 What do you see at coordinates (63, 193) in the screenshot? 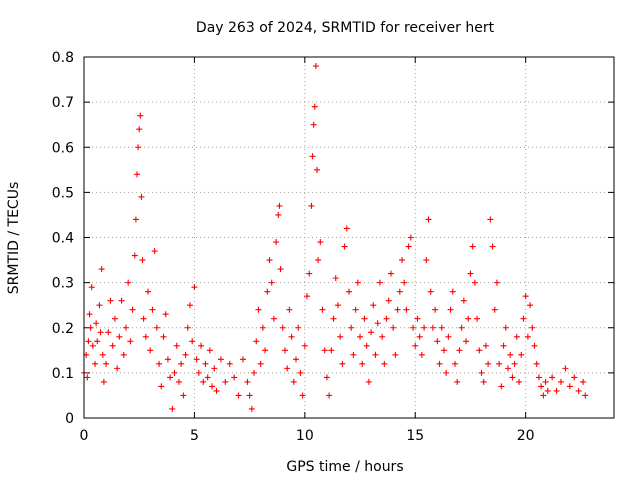
I see `y-tick-label: 0.5` at bounding box center [63, 193].